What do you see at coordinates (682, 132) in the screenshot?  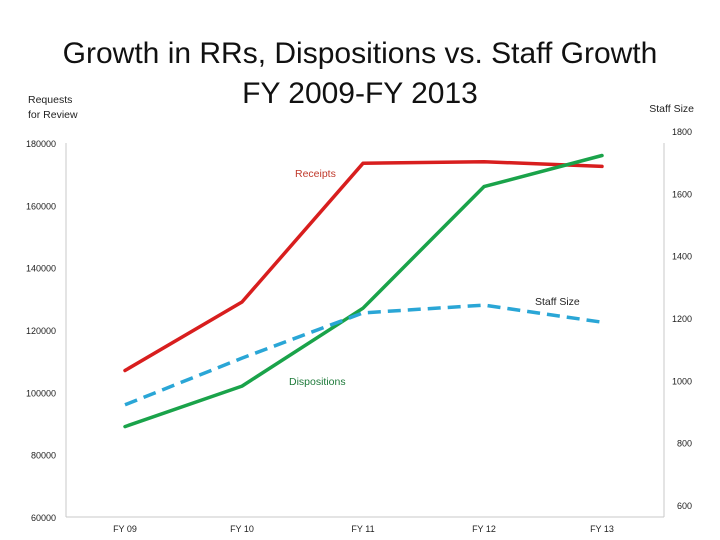 I see `y-right-tick-label: 1800` at bounding box center [682, 132].